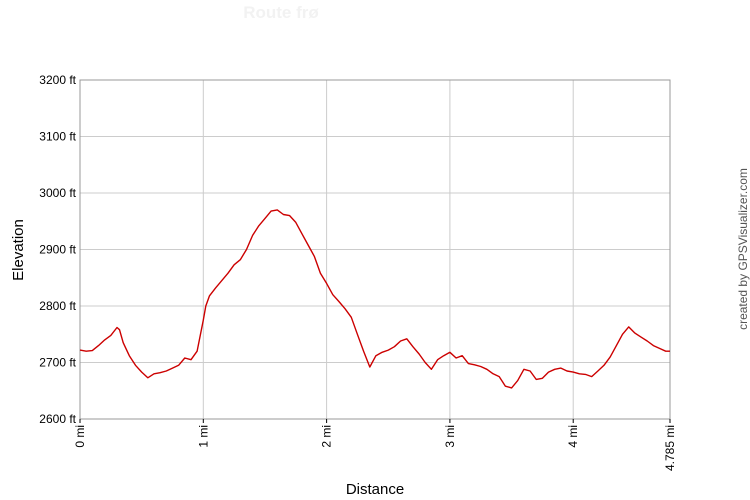 Image resolution: width=750 pixels, height=500 pixels. I want to click on chart-title: Route frø, so click(281, 12).